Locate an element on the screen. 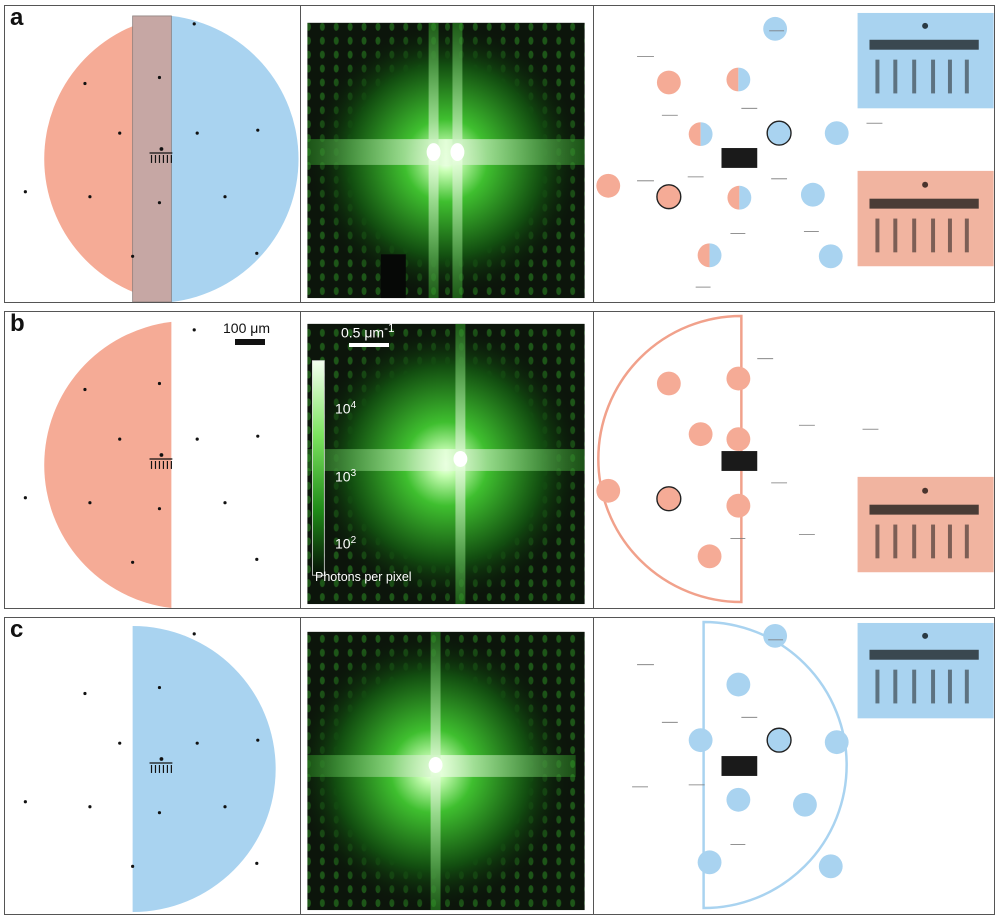 The image size is (999, 918). diffraction-panel-c is located at coordinates (447, 766).